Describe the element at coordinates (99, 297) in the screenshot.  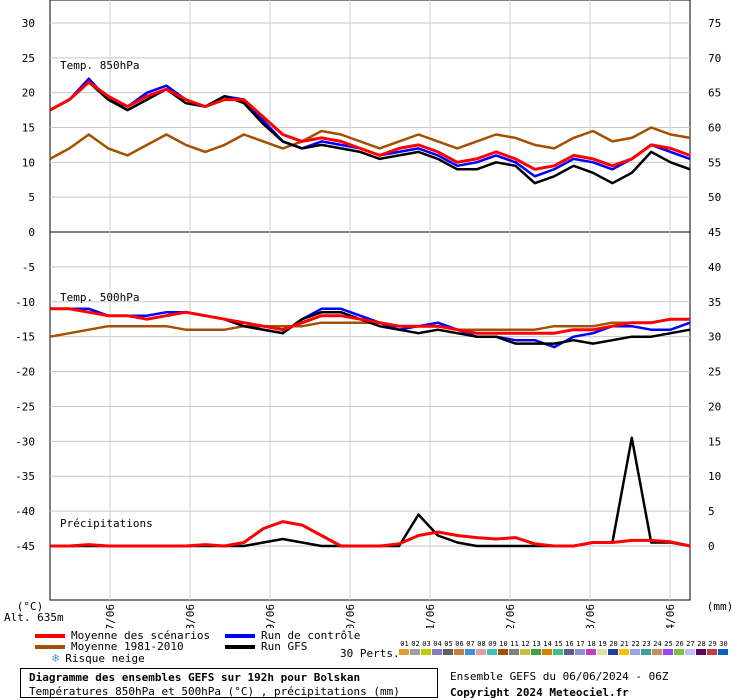
I see `panel-title-500: Temp. 500hPa` at that location.